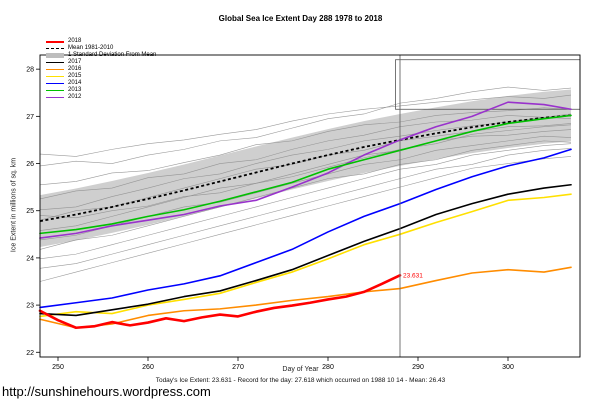 The width and height of the screenshot is (601, 400). What do you see at coordinates (101, 62) in the screenshot?
I see `legend-item-2017: 2017` at bounding box center [101, 62].